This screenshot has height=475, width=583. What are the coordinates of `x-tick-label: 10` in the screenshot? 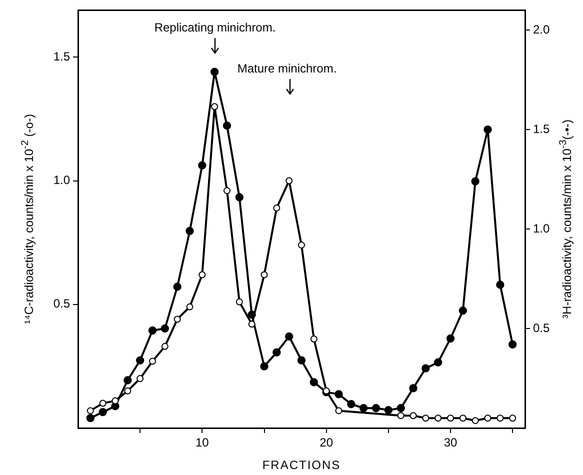 It's located at (202, 443).